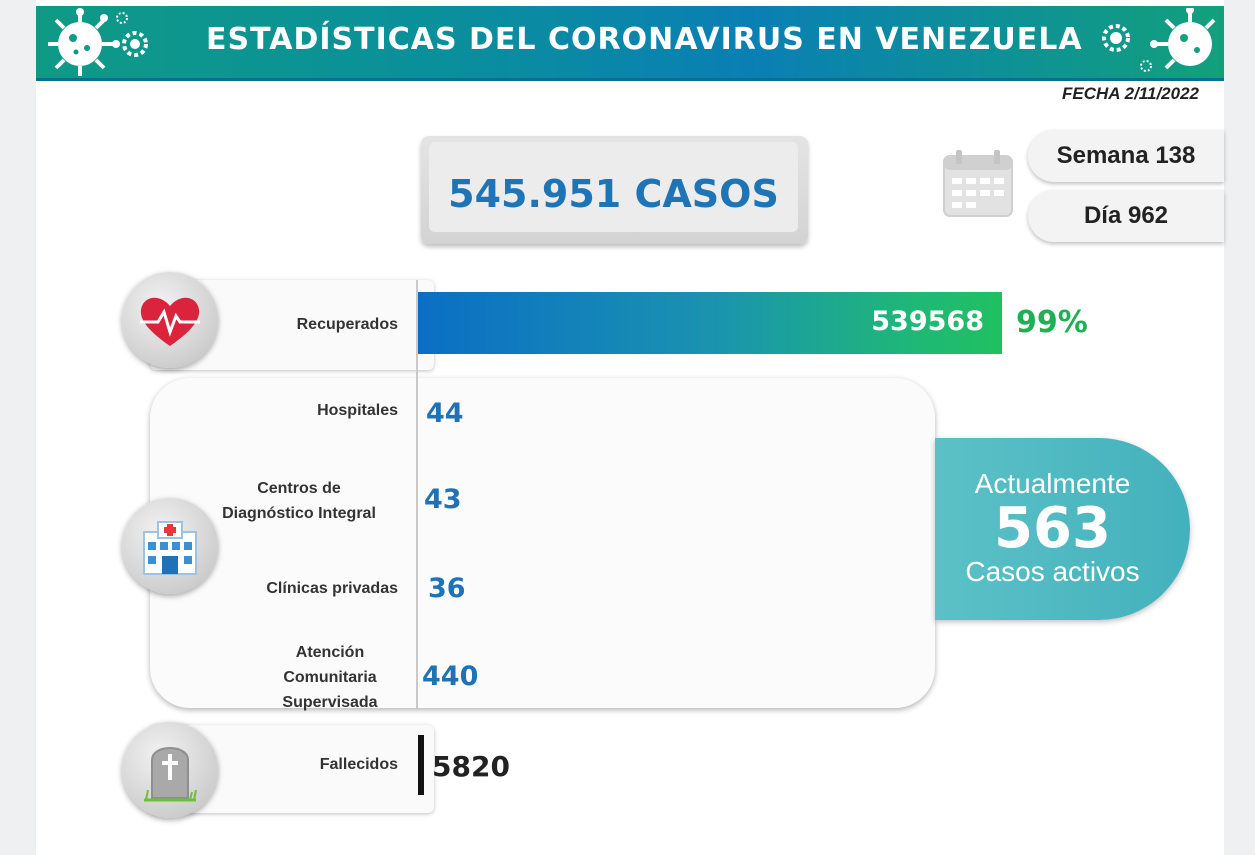 This screenshot has height=855, width=1255. I want to click on calendar-icon, so click(978, 183).